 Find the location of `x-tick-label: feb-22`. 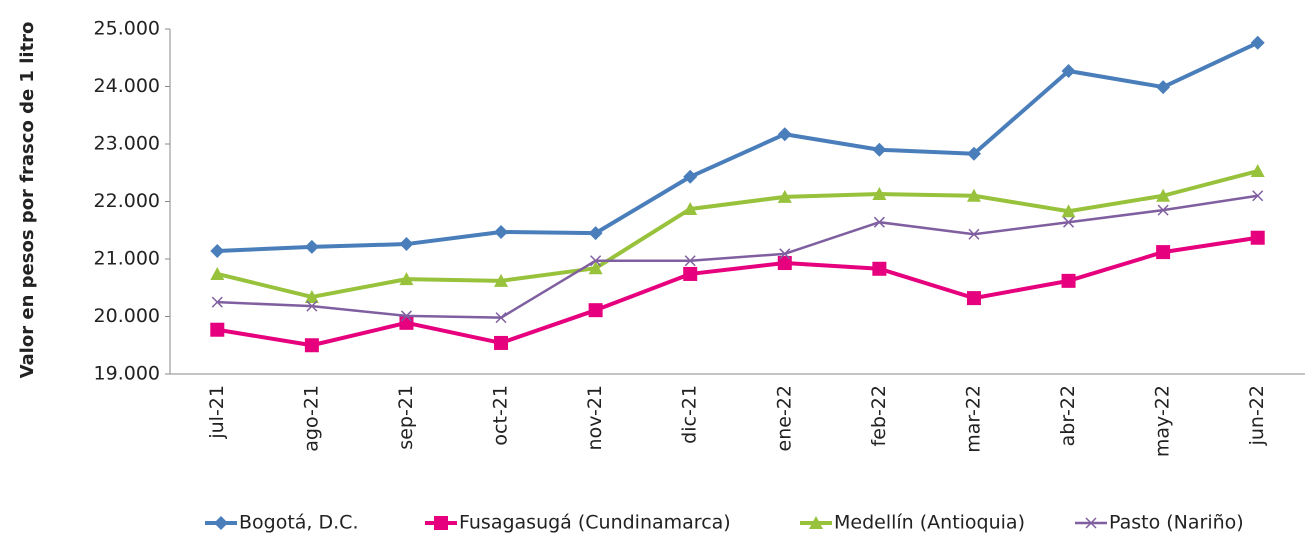

x-tick-label: feb-22 is located at coordinates (879, 415).